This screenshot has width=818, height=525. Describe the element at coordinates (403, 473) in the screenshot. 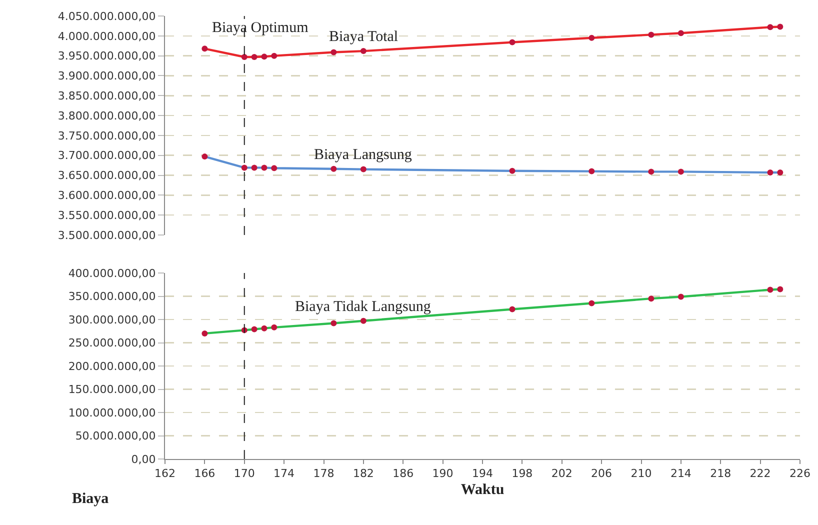

I see `x-tick-label: 186` at that location.